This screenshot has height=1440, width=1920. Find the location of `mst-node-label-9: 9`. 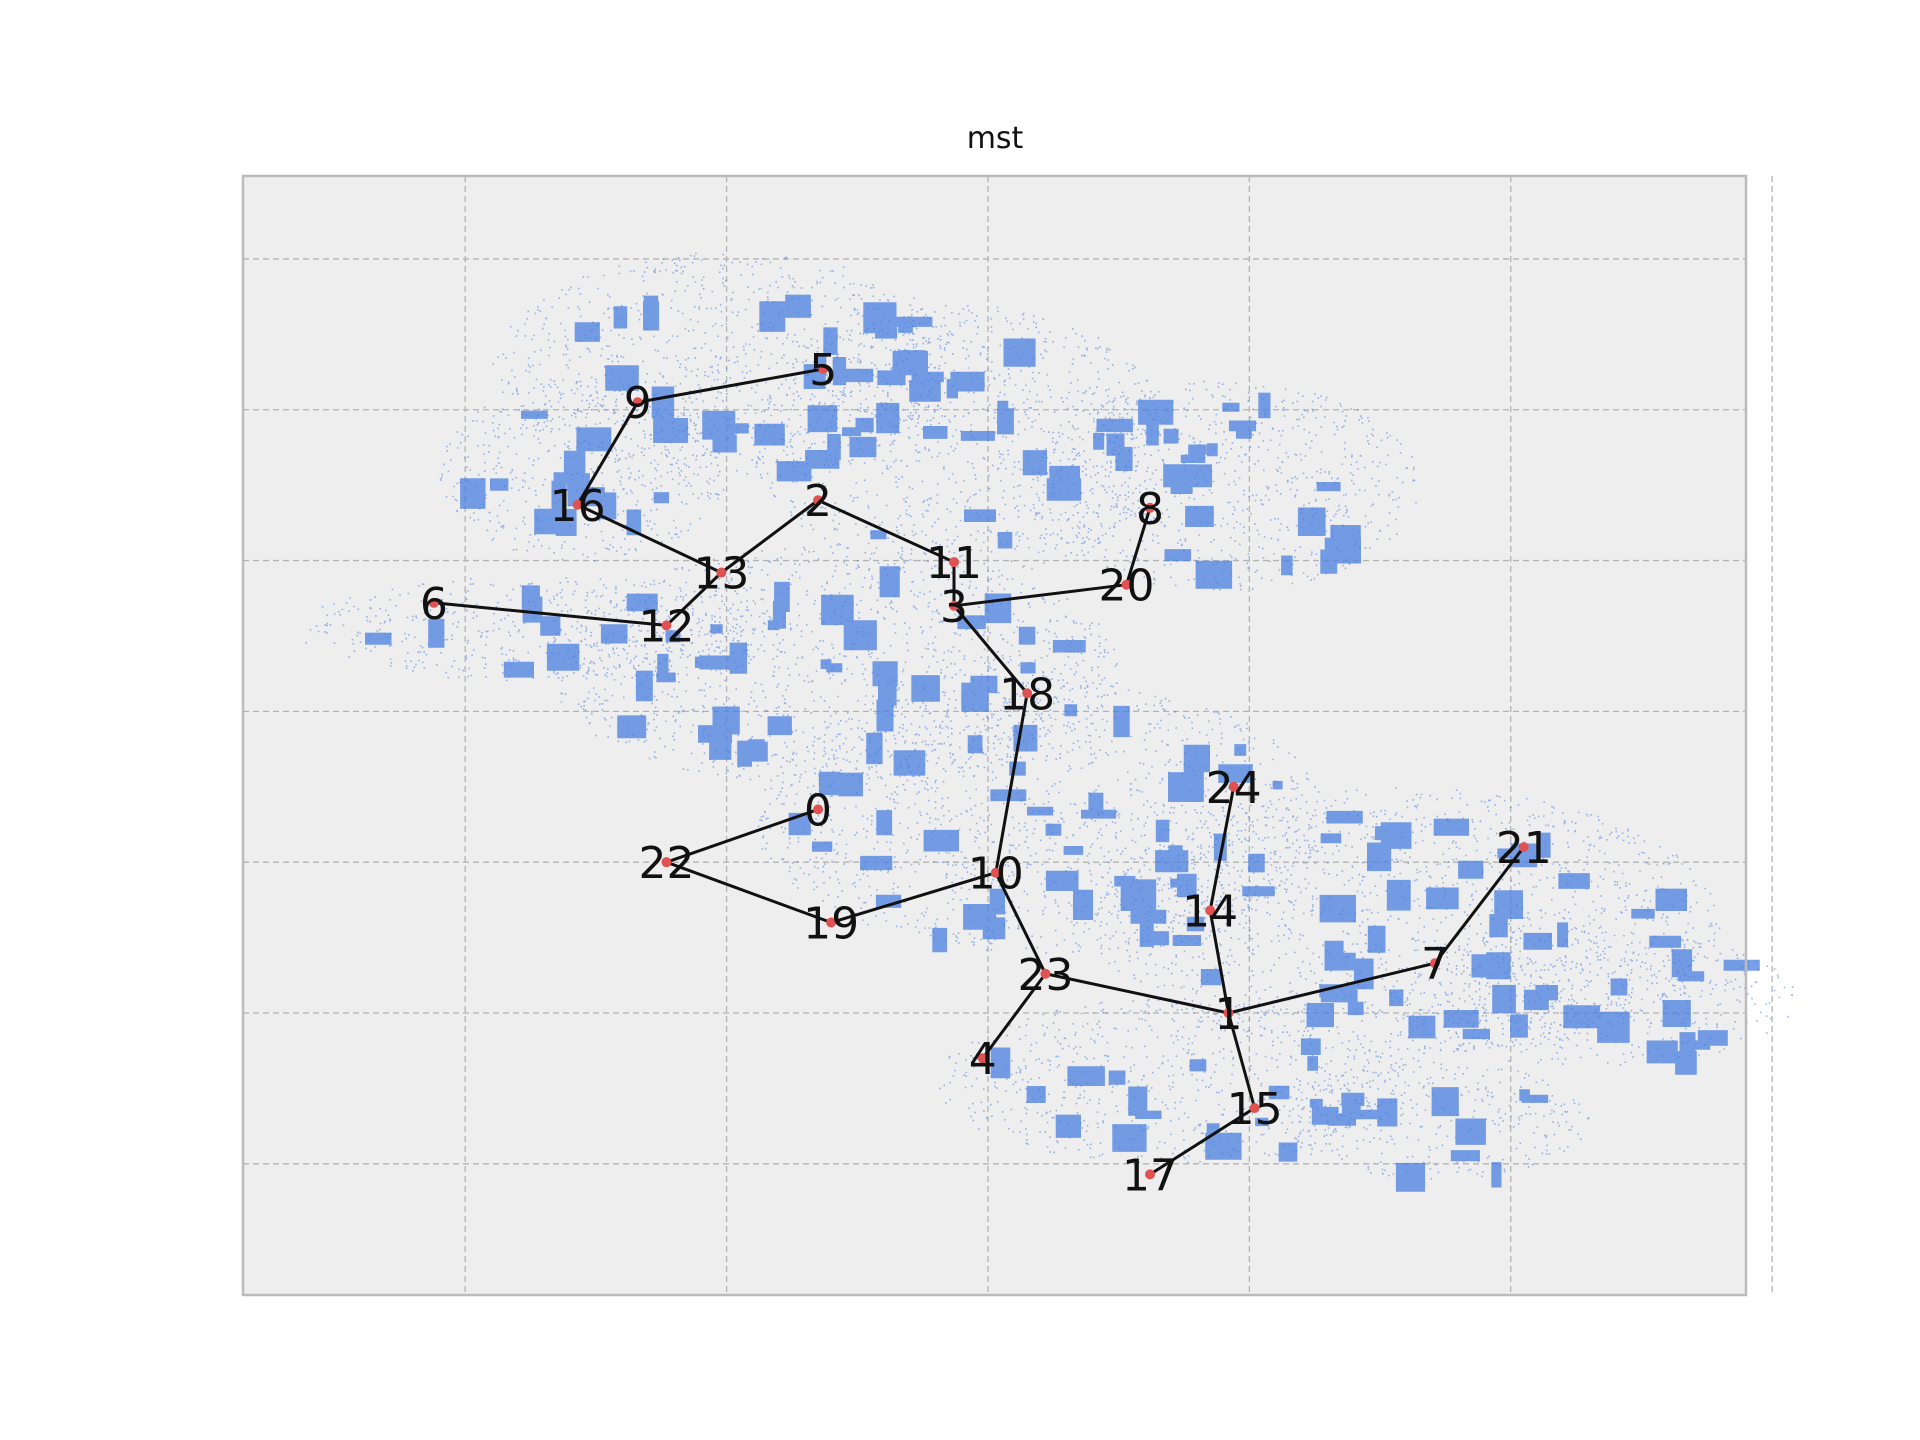

mst-node-label-9: 9 is located at coordinates (638, 403).